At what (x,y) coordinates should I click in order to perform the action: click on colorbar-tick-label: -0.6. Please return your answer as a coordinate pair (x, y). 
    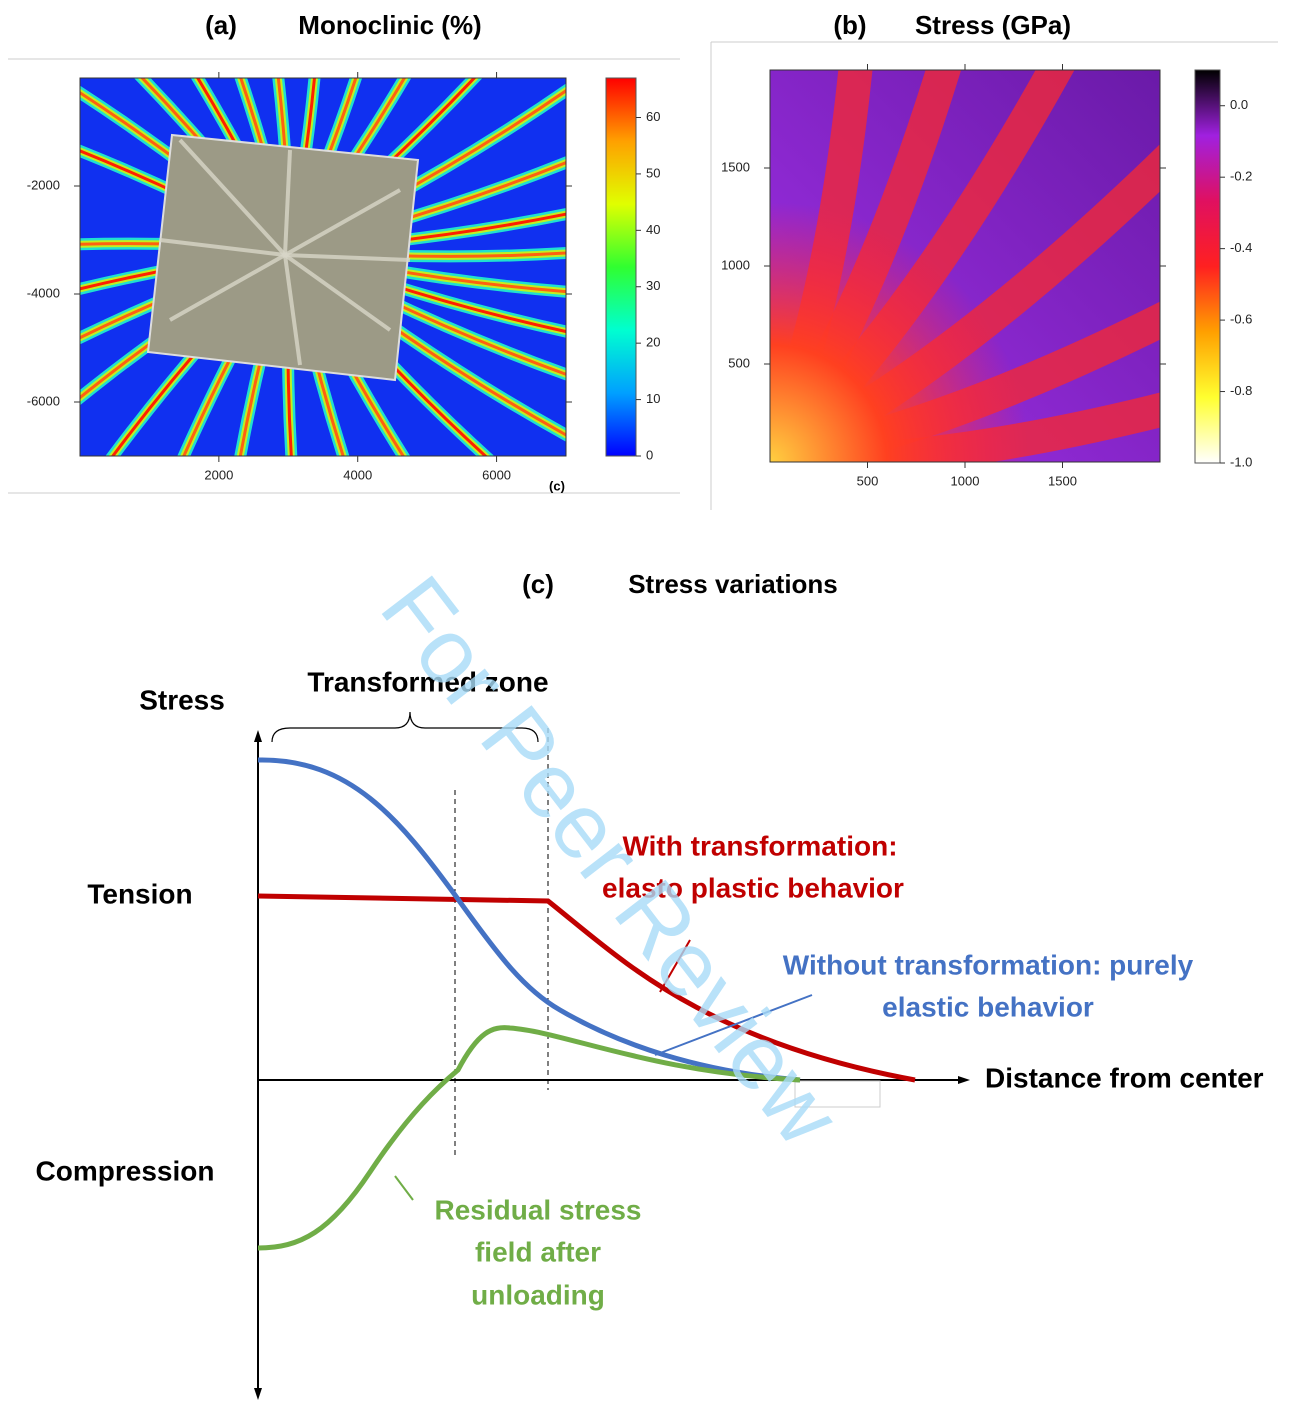
    Looking at the image, I should click on (1241, 319).